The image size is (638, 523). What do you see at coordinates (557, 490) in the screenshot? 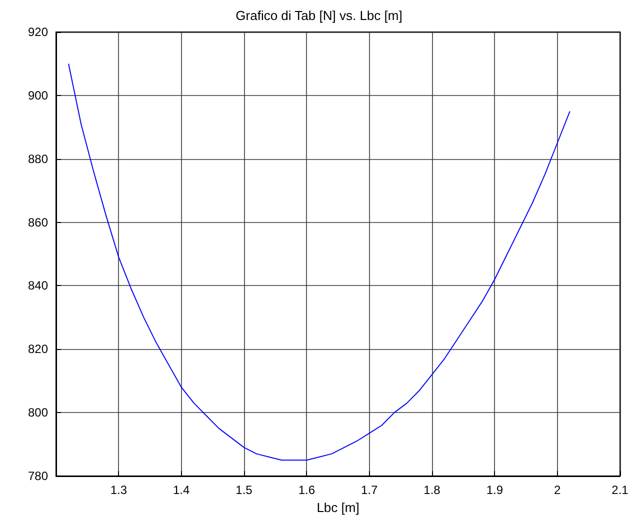
I see `x-tick-label: 2` at bounding box center [557, 490].